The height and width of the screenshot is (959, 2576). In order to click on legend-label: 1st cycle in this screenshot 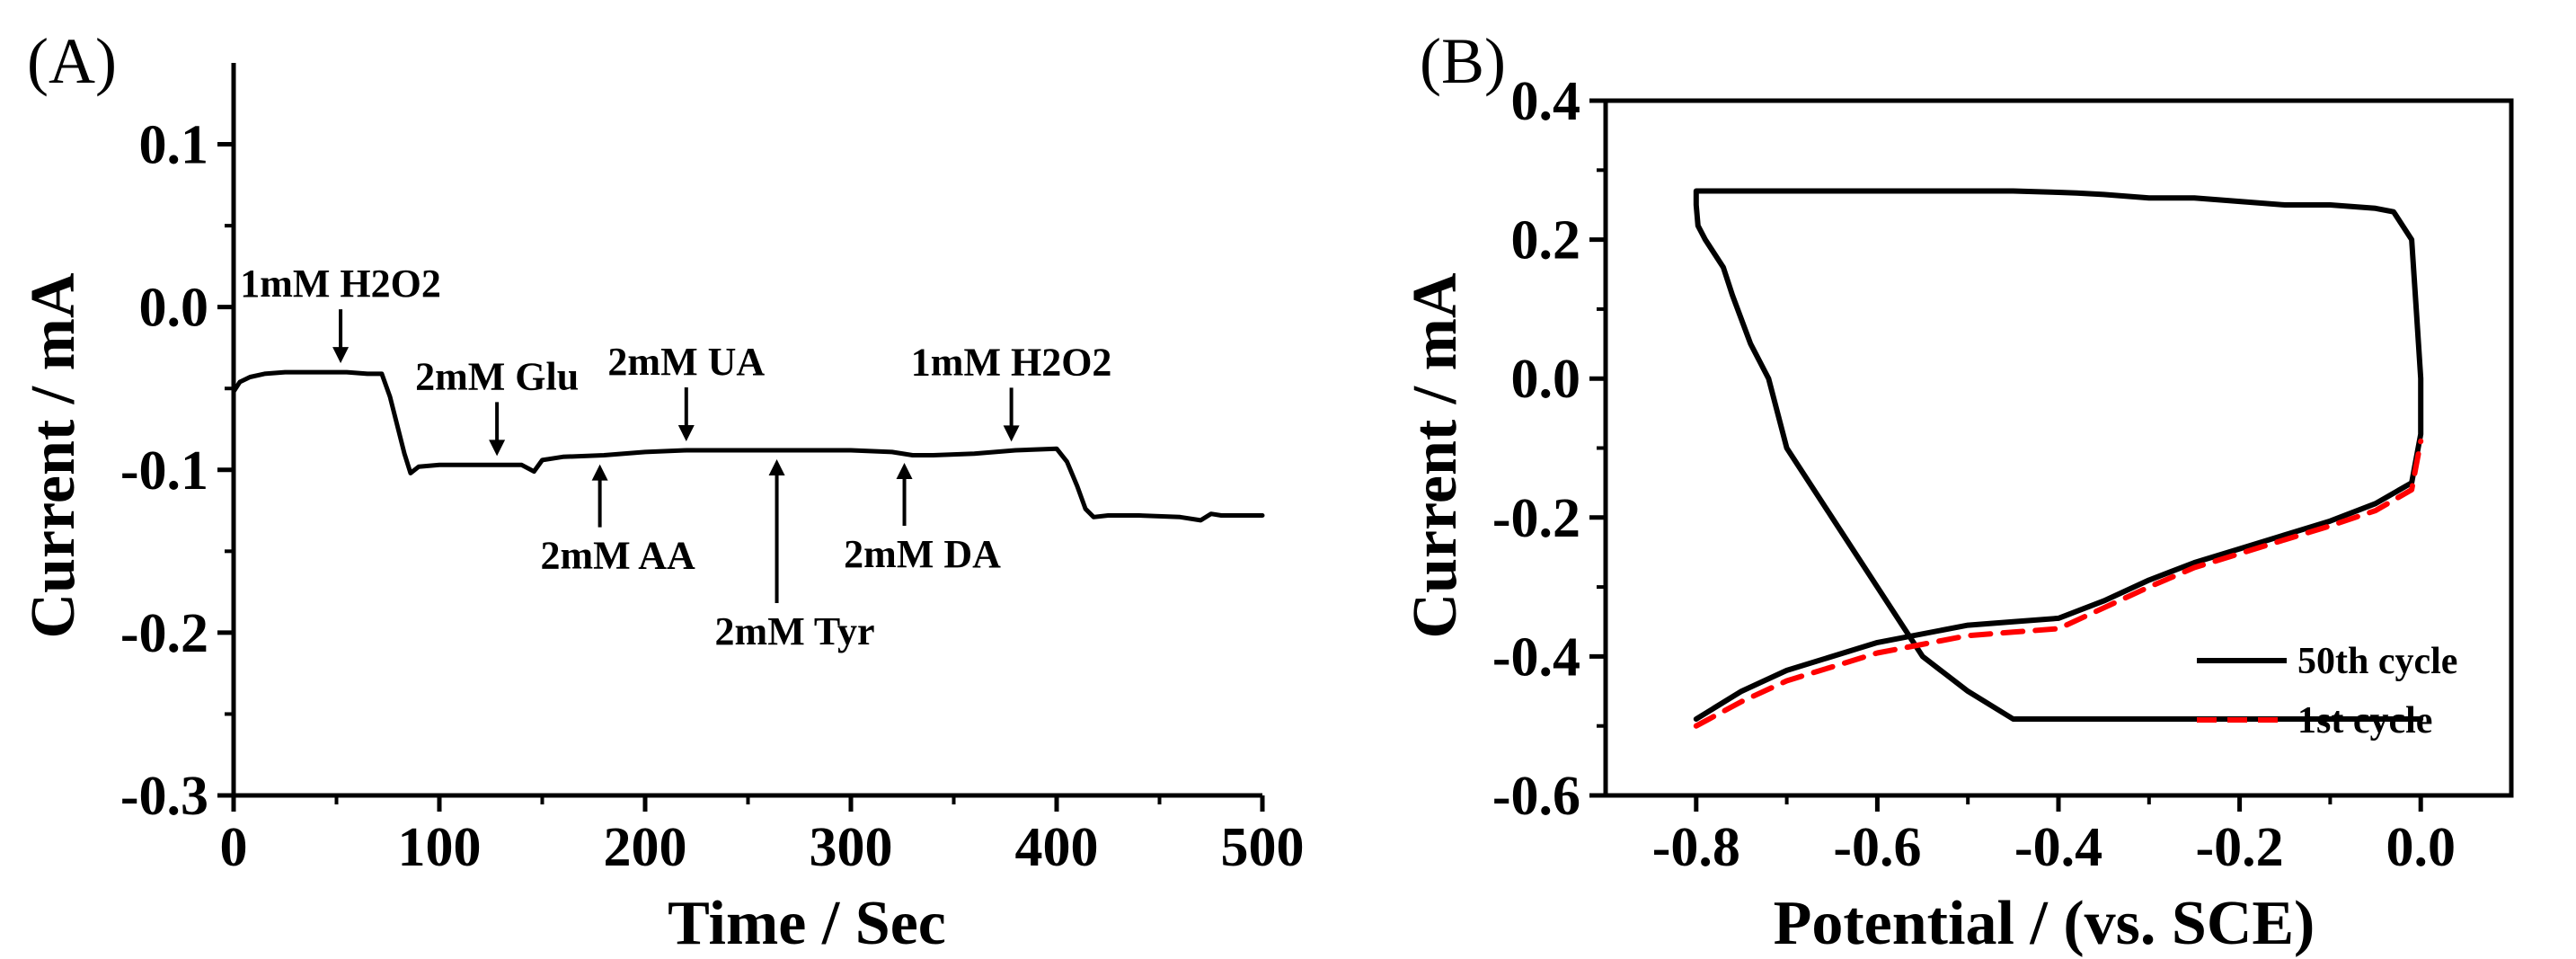, I will do `click(2364, 720)`.